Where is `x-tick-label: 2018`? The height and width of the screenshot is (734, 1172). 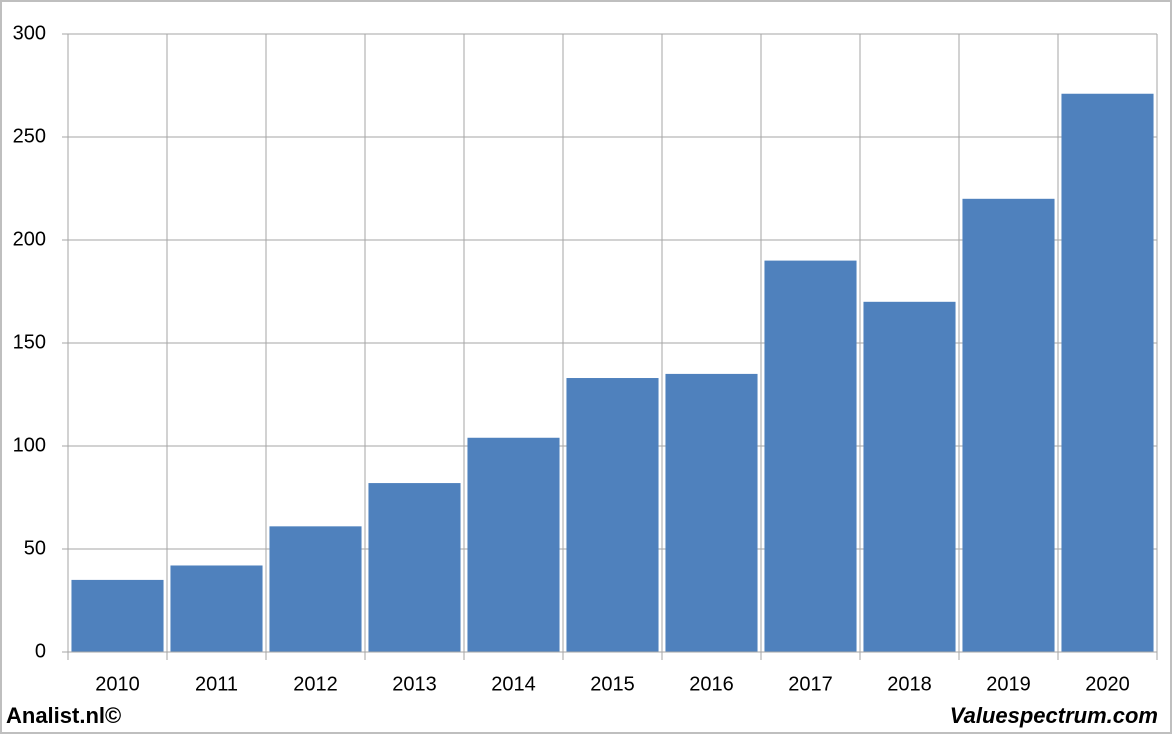
x-tick-label: 2018 is located at coordinates (909, 684).